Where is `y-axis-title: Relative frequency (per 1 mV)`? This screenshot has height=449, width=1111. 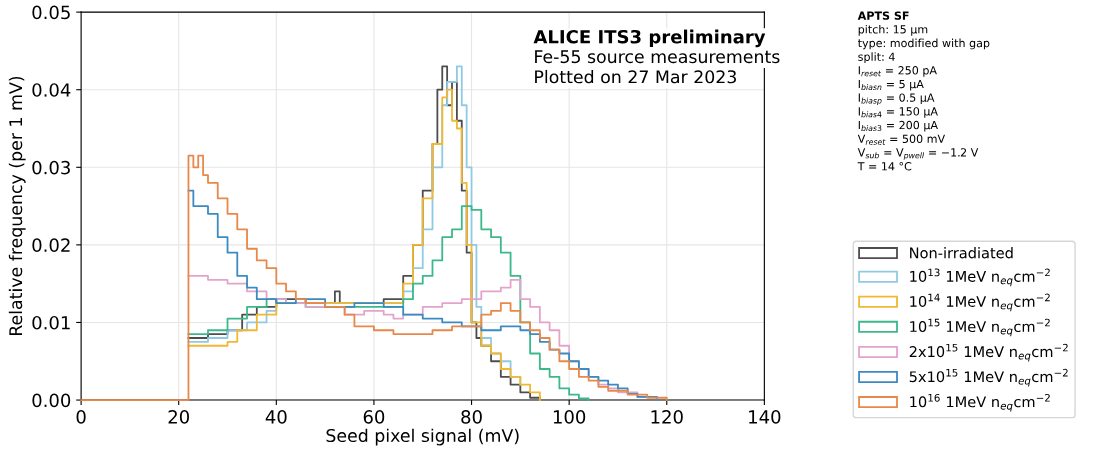 y-axis-title: Relative frequency (per 1 mV) is located at coordinates (17, 206).